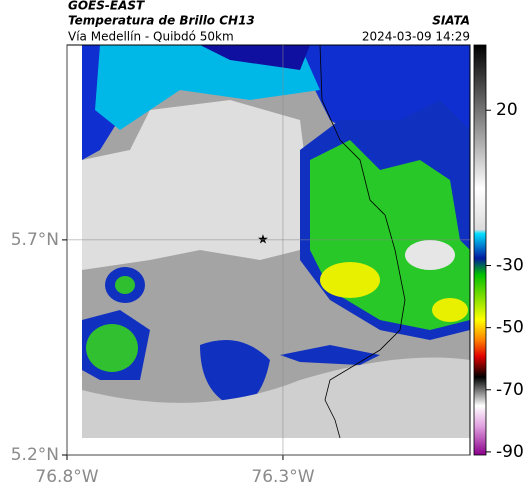 Image resolution: width=526 pixels, height=495 pixels. Describe the element at coordinates (510, 390) in the screenshot. I see `colorbar-tick-label: -70` at that location.